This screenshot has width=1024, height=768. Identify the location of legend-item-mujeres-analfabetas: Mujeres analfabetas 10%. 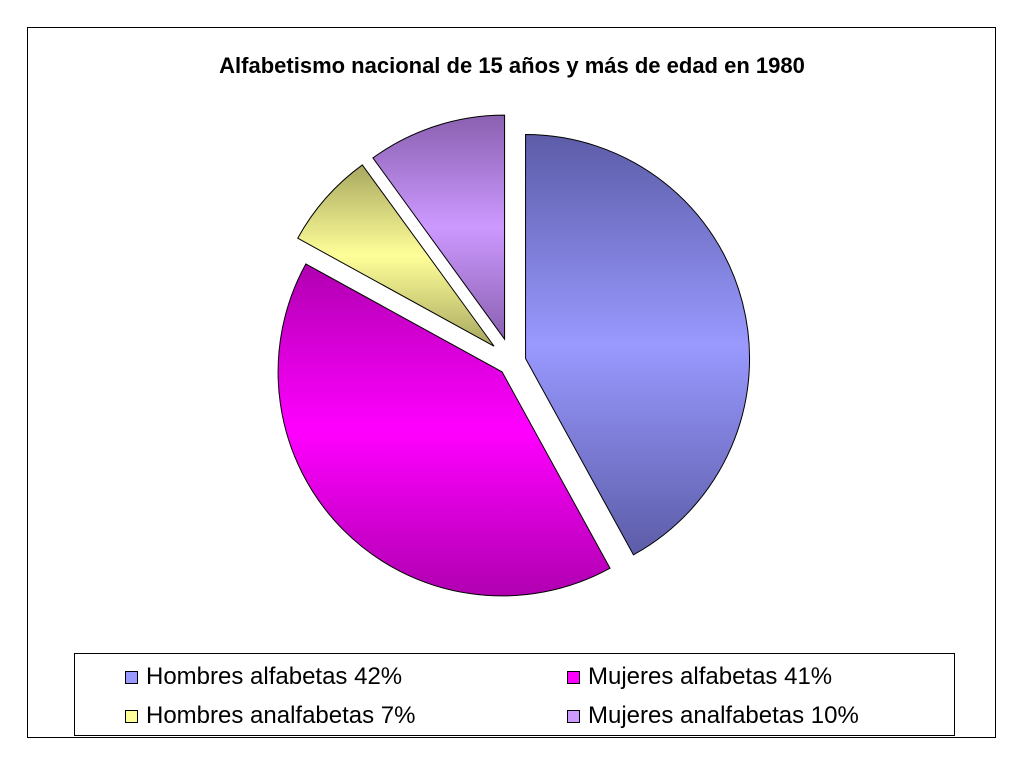
(713, 716).